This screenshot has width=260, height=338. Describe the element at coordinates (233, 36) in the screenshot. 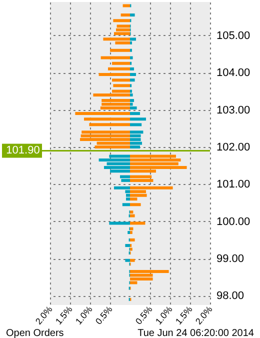

I see `y-tick-label: 105.00` at that location.